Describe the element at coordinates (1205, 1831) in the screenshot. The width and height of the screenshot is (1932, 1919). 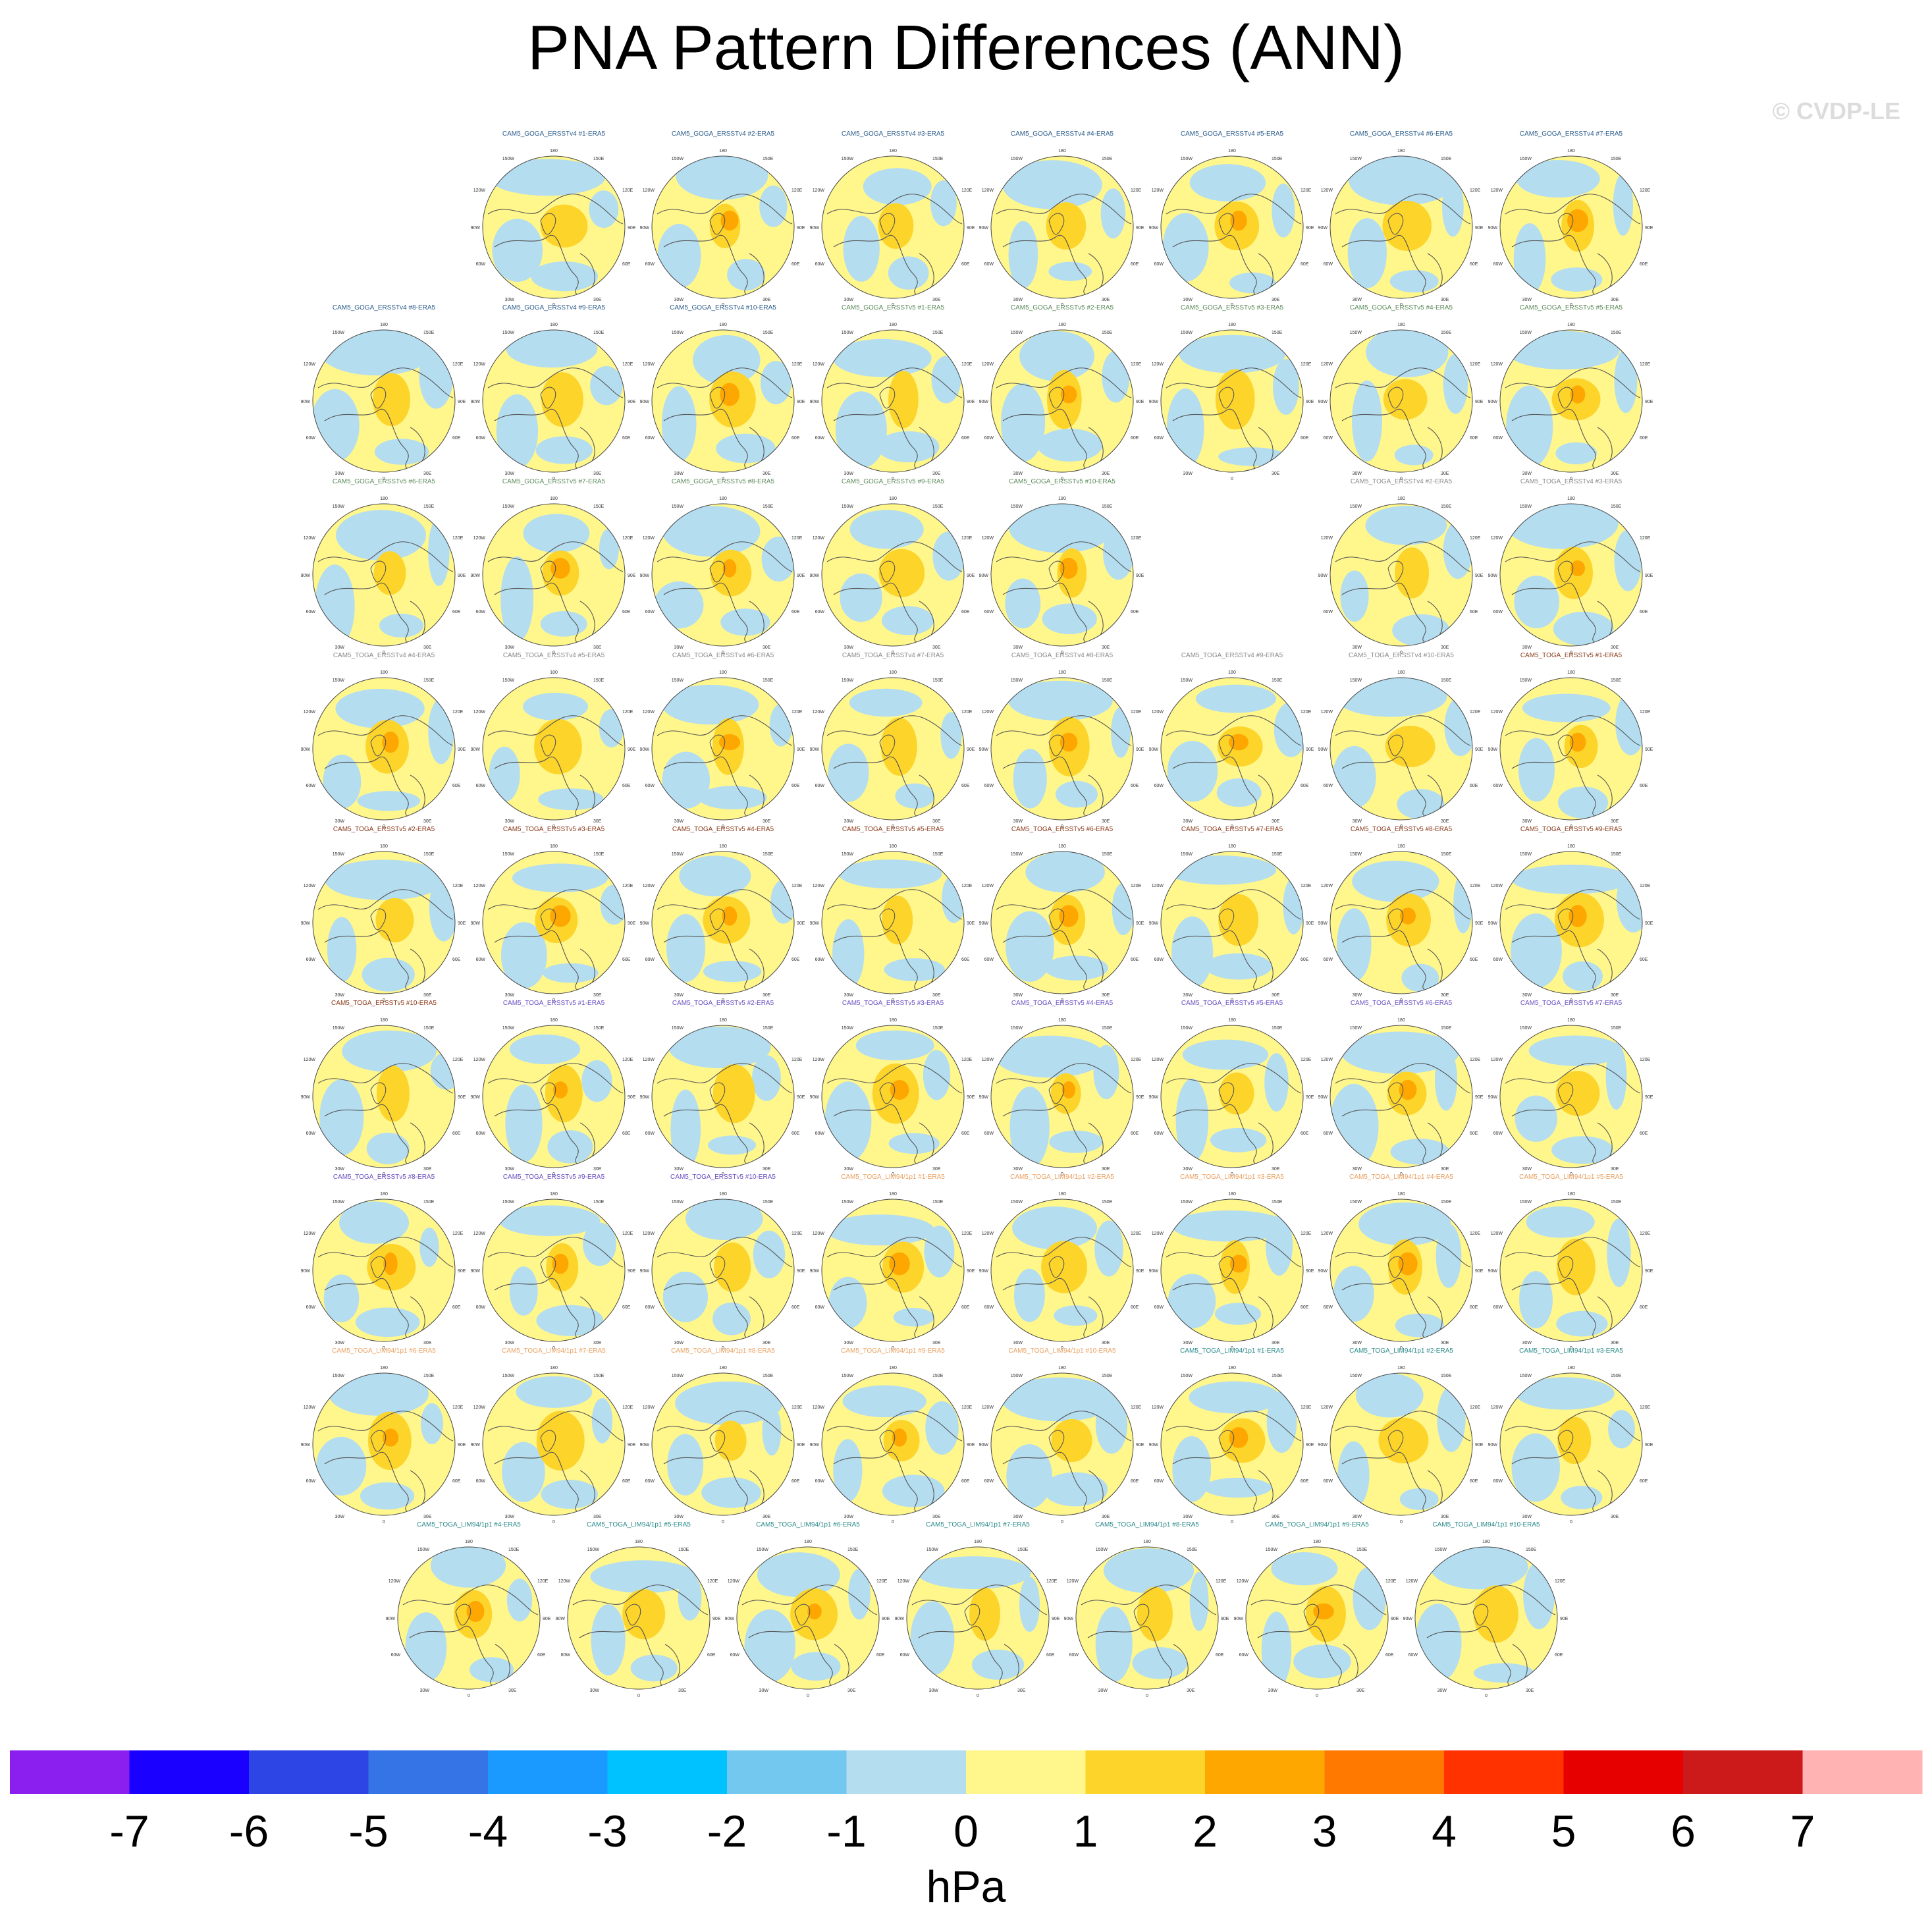
I see `colorbar-tick-label: 2` at that location.